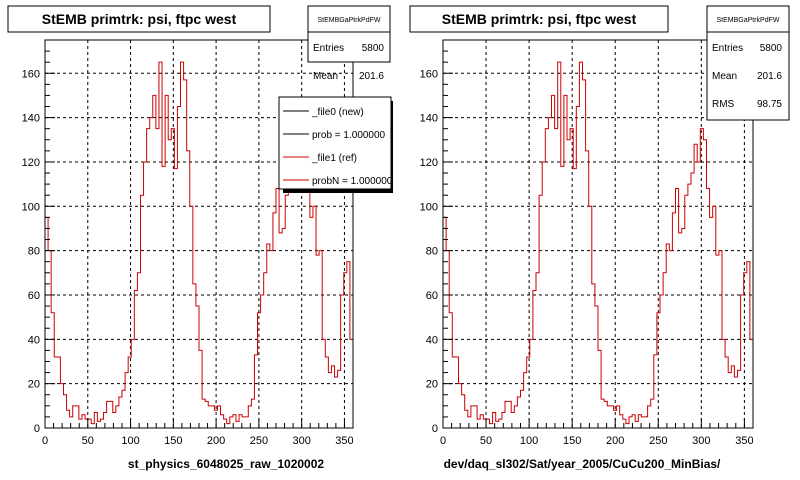 The image size is (800, 480). Describe the element at coordinates (748, 63) in the screenshot. I see `right-stats-box` at that location.